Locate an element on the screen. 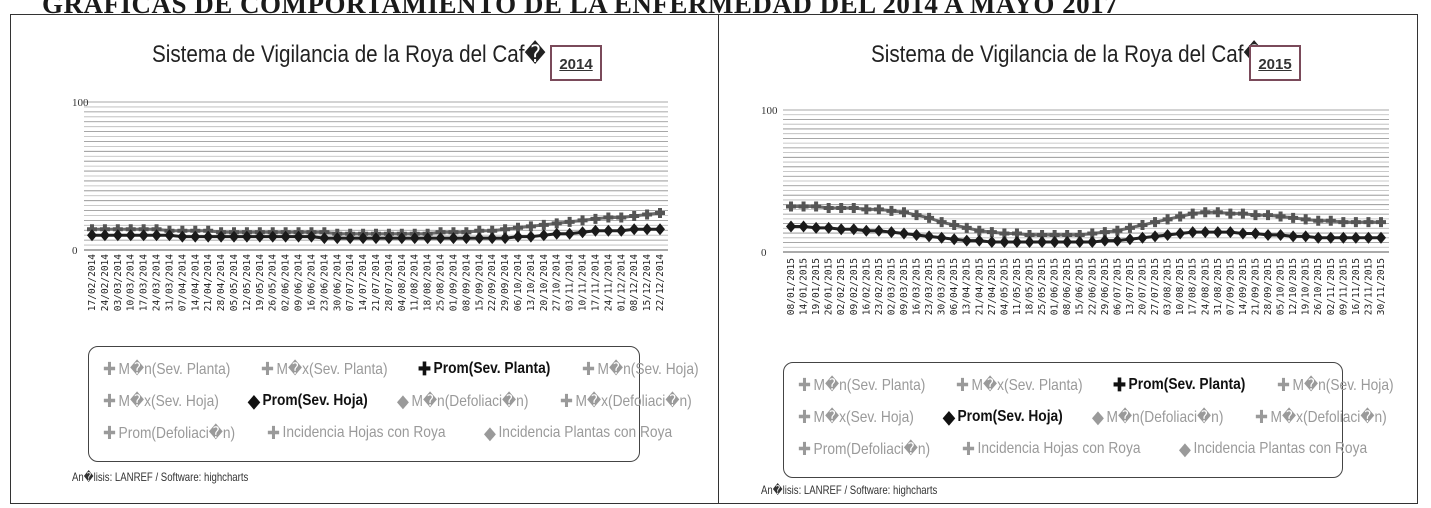  x-tick-label: 10/03/2014 is located at coordinates (131, 282).